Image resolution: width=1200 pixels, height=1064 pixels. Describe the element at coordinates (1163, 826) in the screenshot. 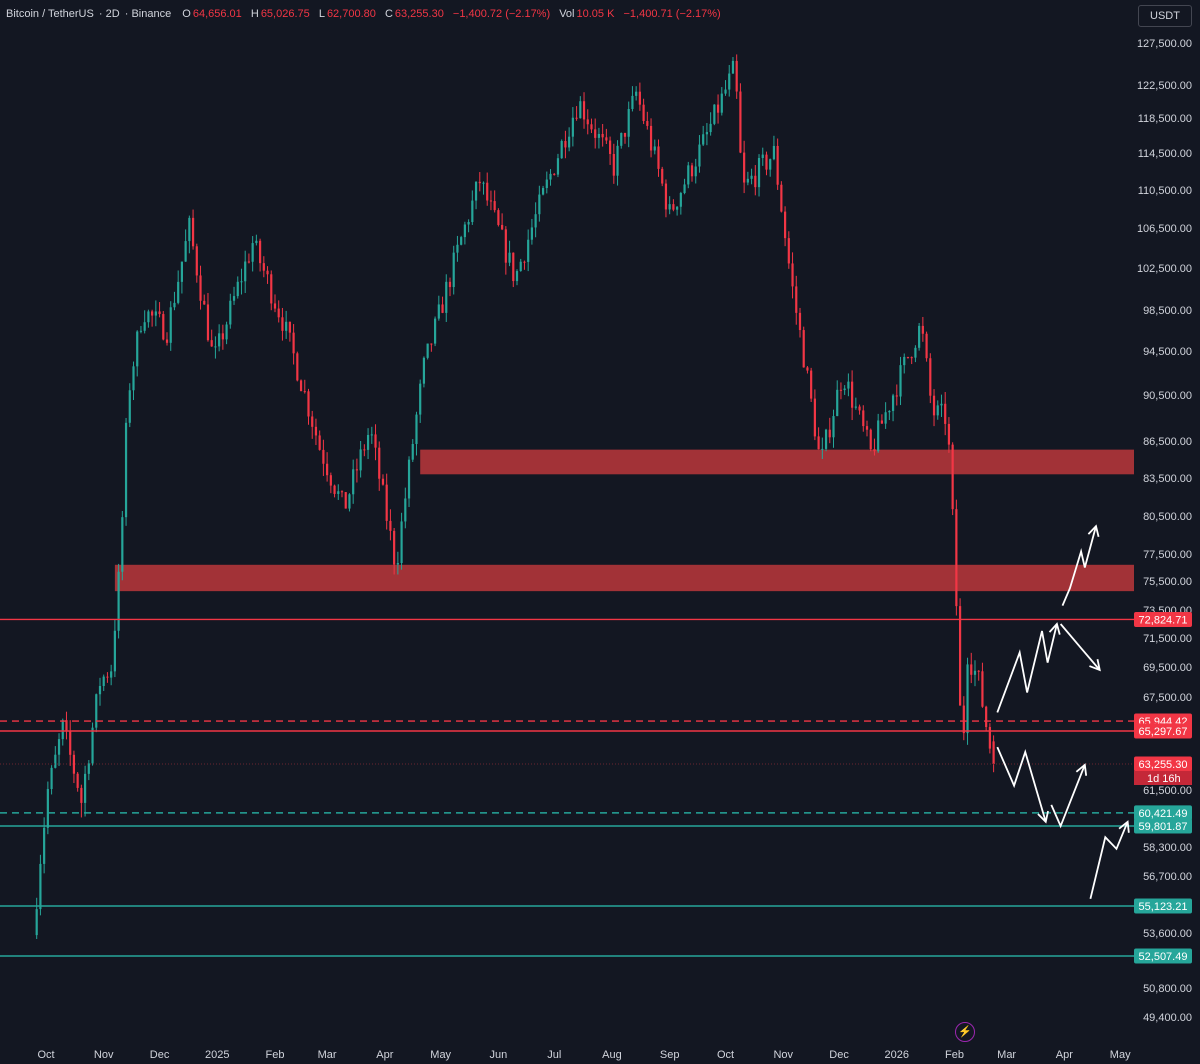

I see `price-tag: 59,801.87` at that location.